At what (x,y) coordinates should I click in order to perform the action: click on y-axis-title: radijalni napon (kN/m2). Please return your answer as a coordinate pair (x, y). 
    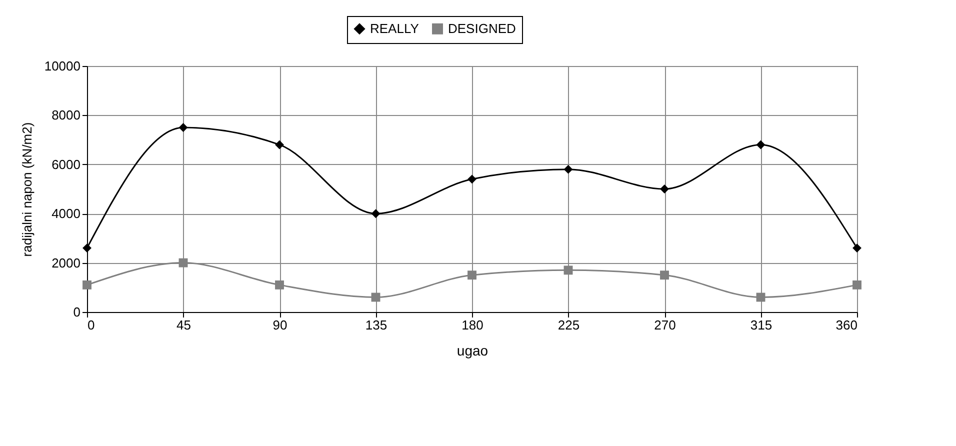
    Looking at the image, I should click on (26, 189).